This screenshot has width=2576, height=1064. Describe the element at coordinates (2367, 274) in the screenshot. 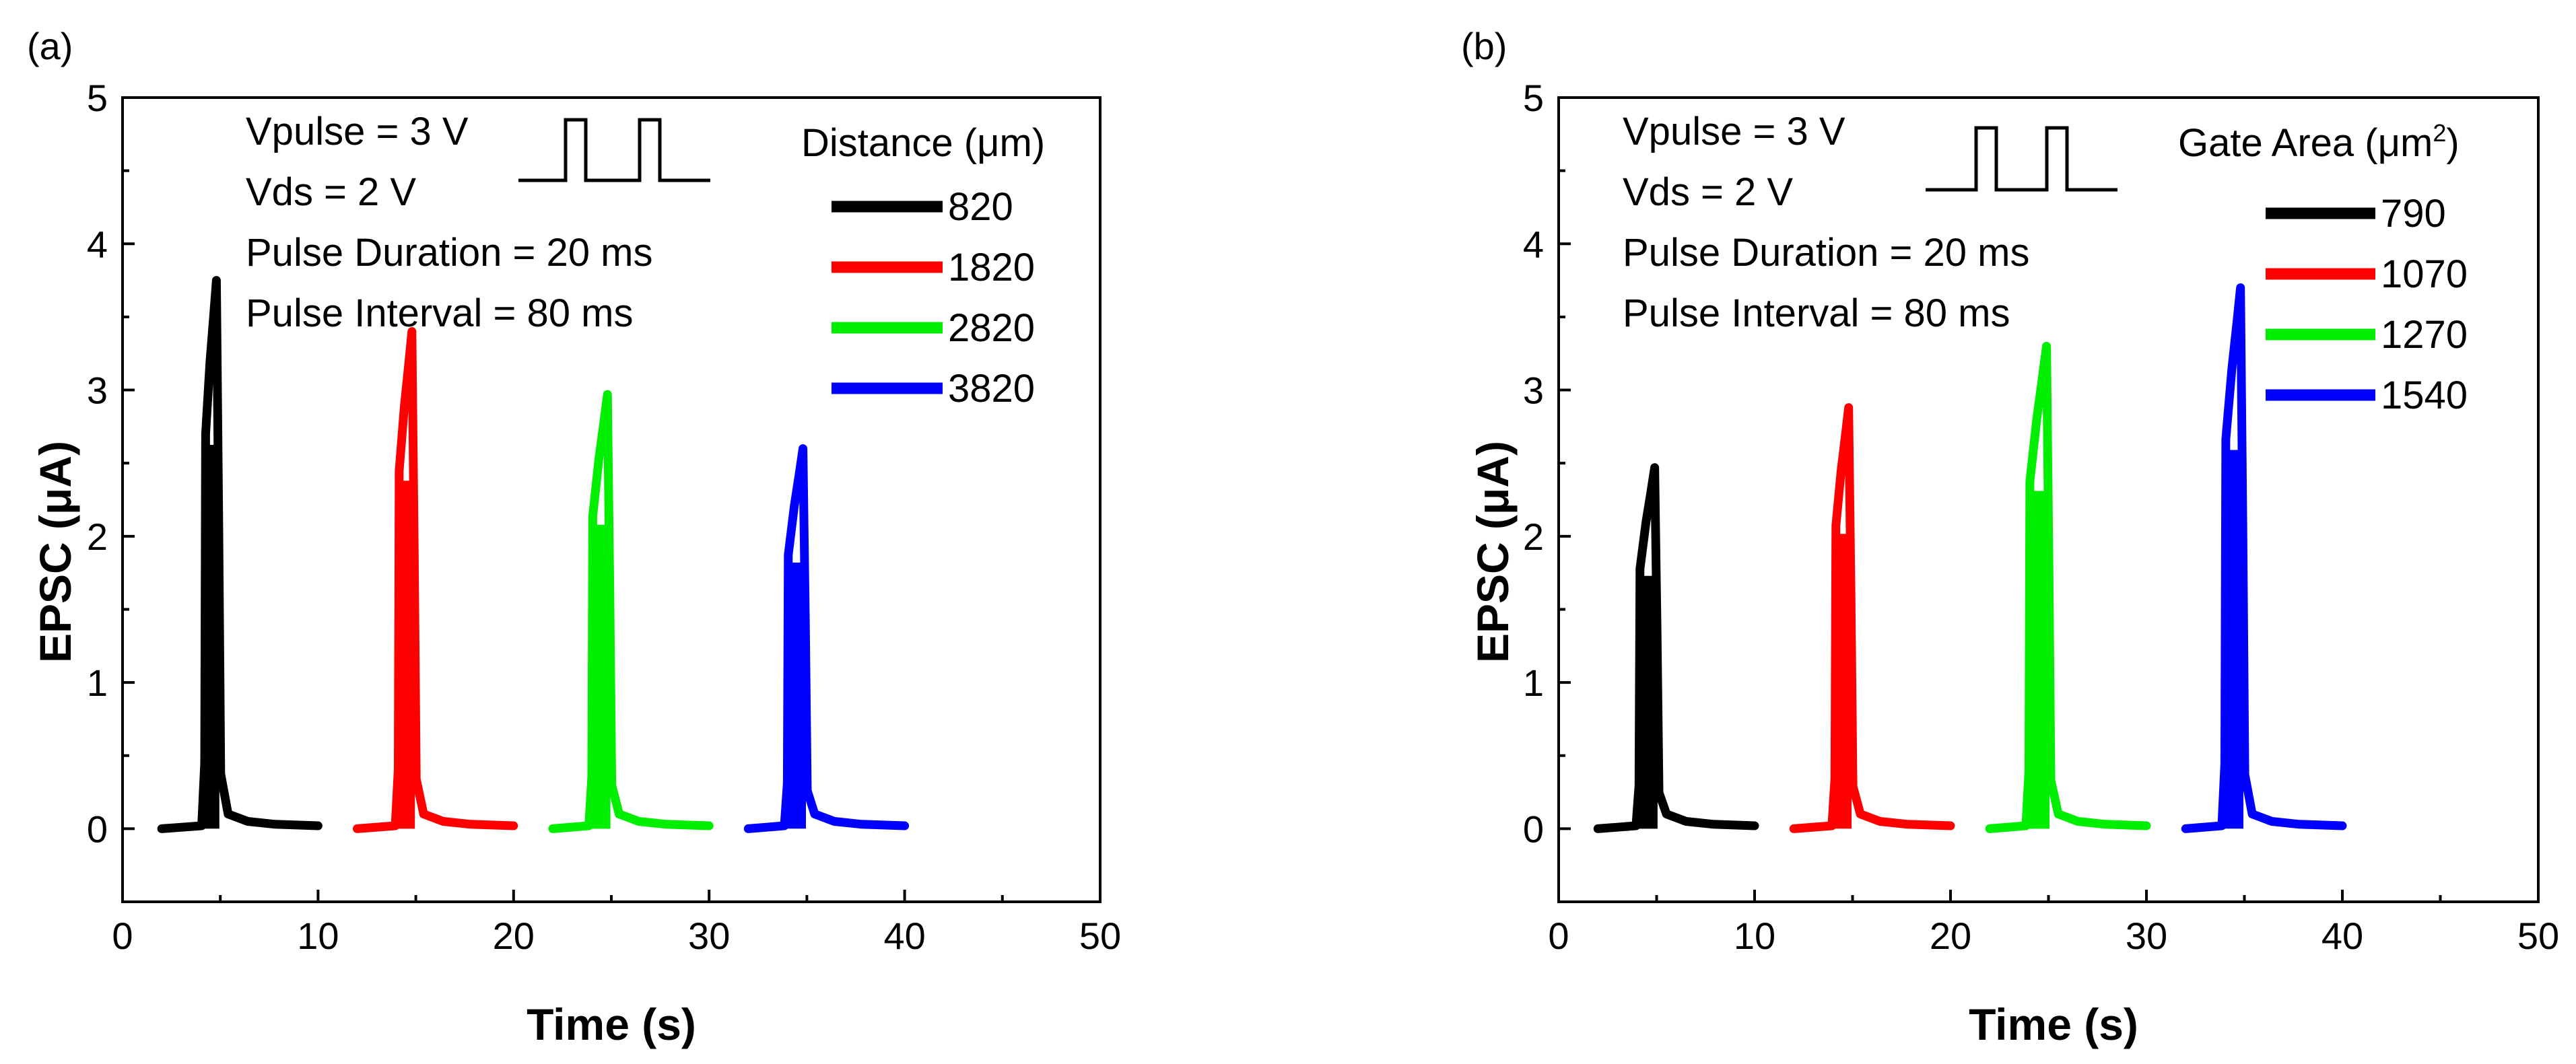

I see `legend-item: 1070` at that location.